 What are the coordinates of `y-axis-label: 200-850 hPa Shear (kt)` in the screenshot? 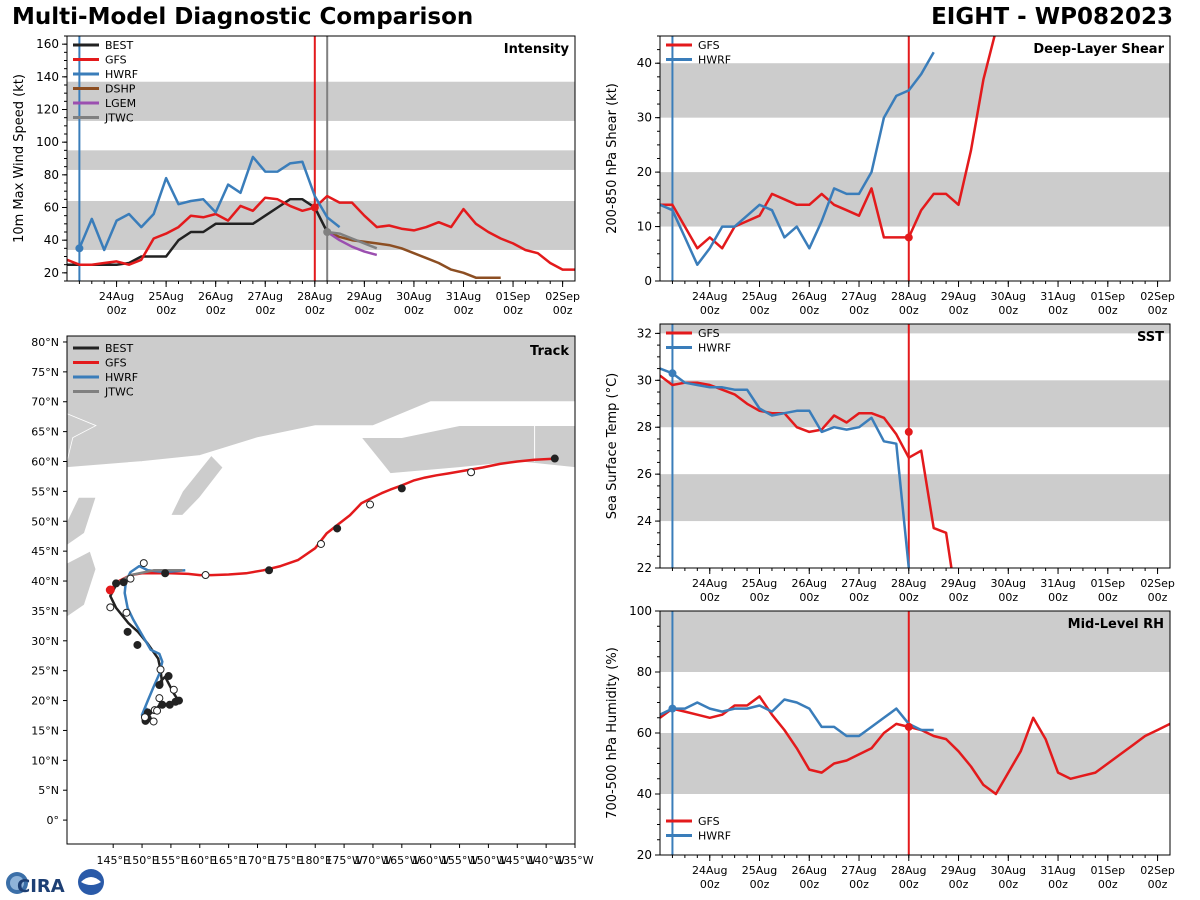 It's located at (612, 158).